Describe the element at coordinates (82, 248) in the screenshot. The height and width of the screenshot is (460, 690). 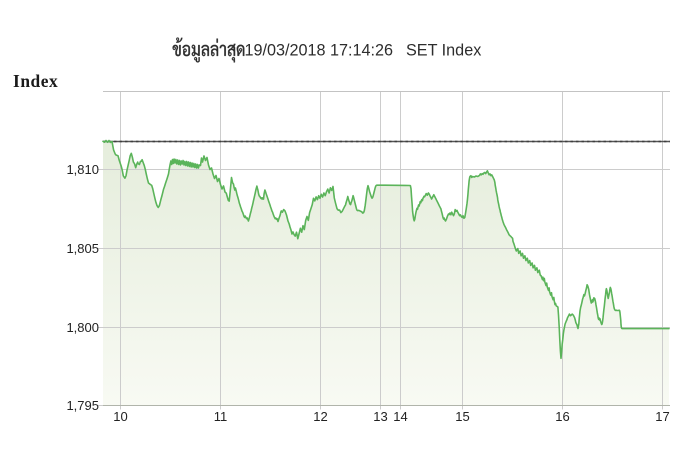
I see `svg-text: 1,805` at that location.